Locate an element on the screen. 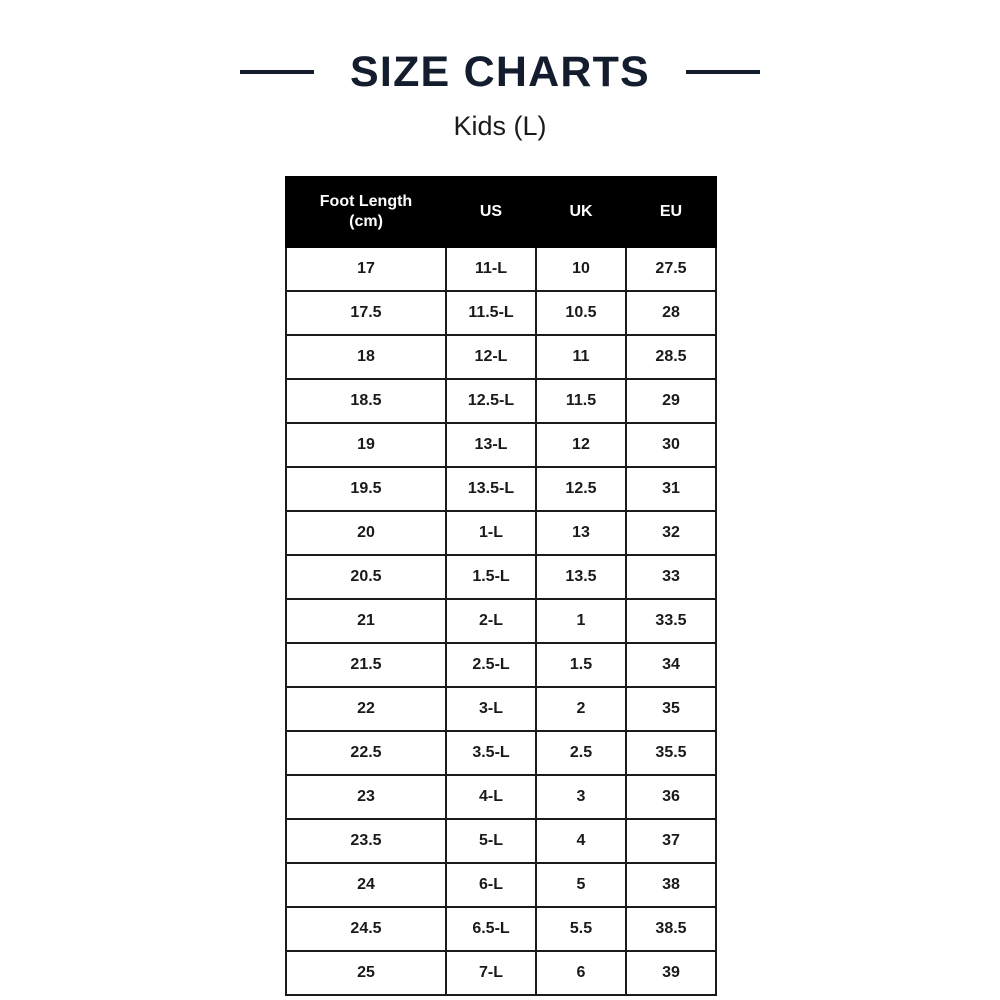 The image size is (1000, 1000). table-row: 20.5 1.5-L 13.5 33 is located at coordinates (501, 577).